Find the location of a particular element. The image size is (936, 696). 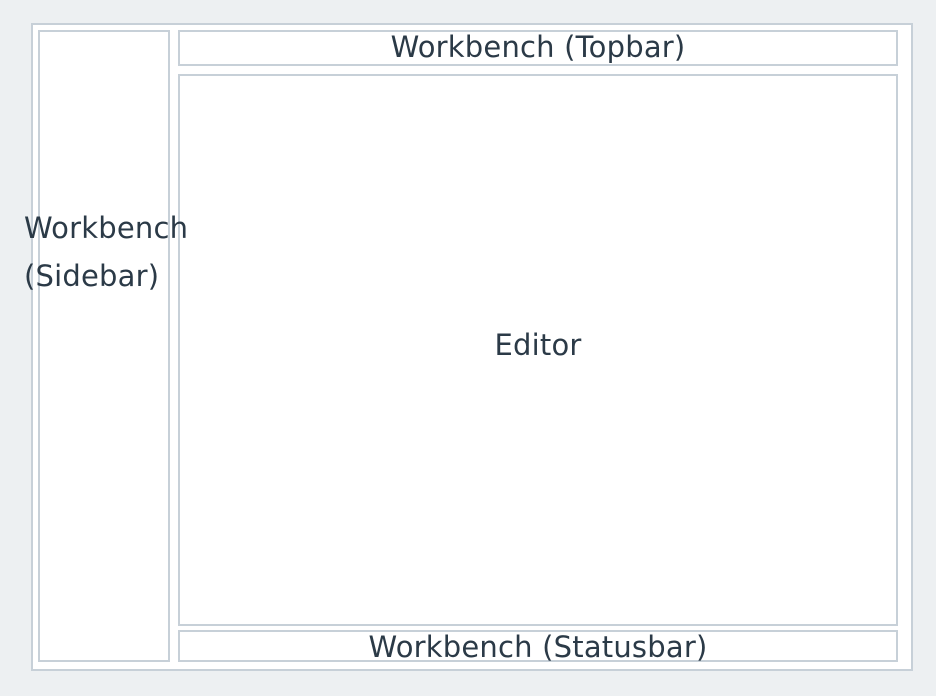

sidebar-label-line-2: (Sidebar) is located at coordinates (92, 276).